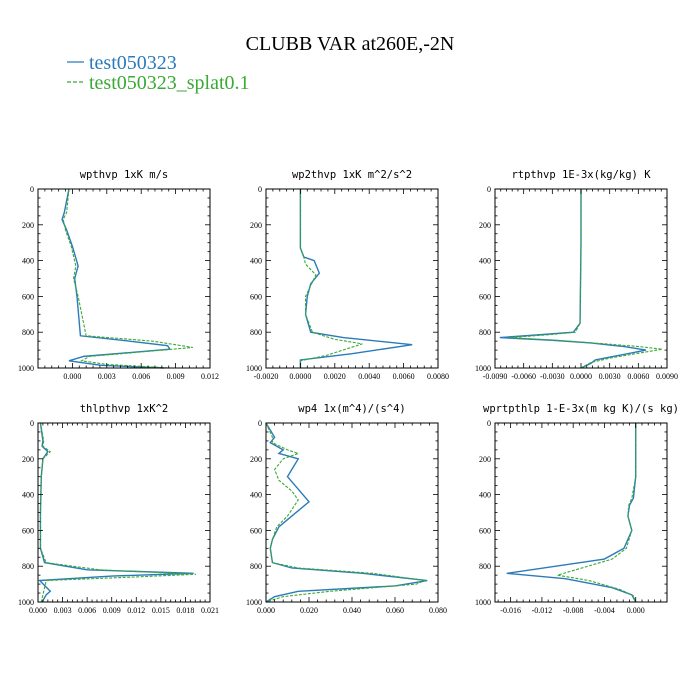 The width and height of the screenshot is (700, 700). What do you see at coordinates (266, 376) in the screenshot?
I see `xtick-label-1-0: -0.0020` at bounding box center [266, 376].